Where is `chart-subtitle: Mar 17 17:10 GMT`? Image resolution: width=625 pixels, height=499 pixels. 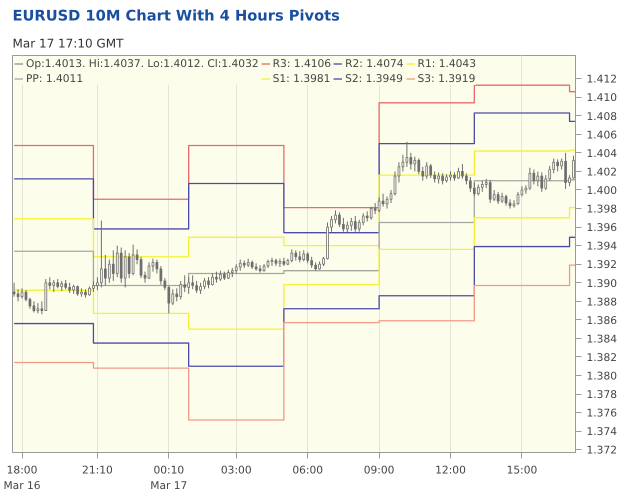 chart-subtitle: Mar 17 17:10 GMT is located at coordinates (68, 43).